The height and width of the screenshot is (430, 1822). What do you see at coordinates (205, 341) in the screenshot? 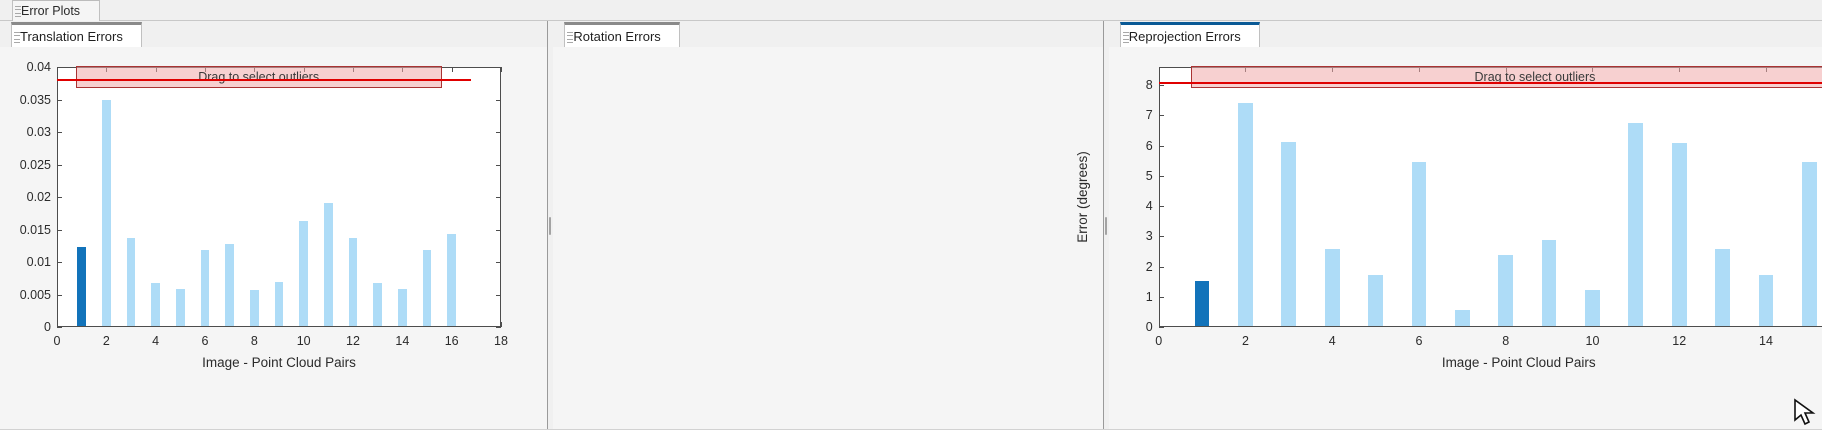
I see `x-axis-tick-label: 6` at bounding box center [205, 341].